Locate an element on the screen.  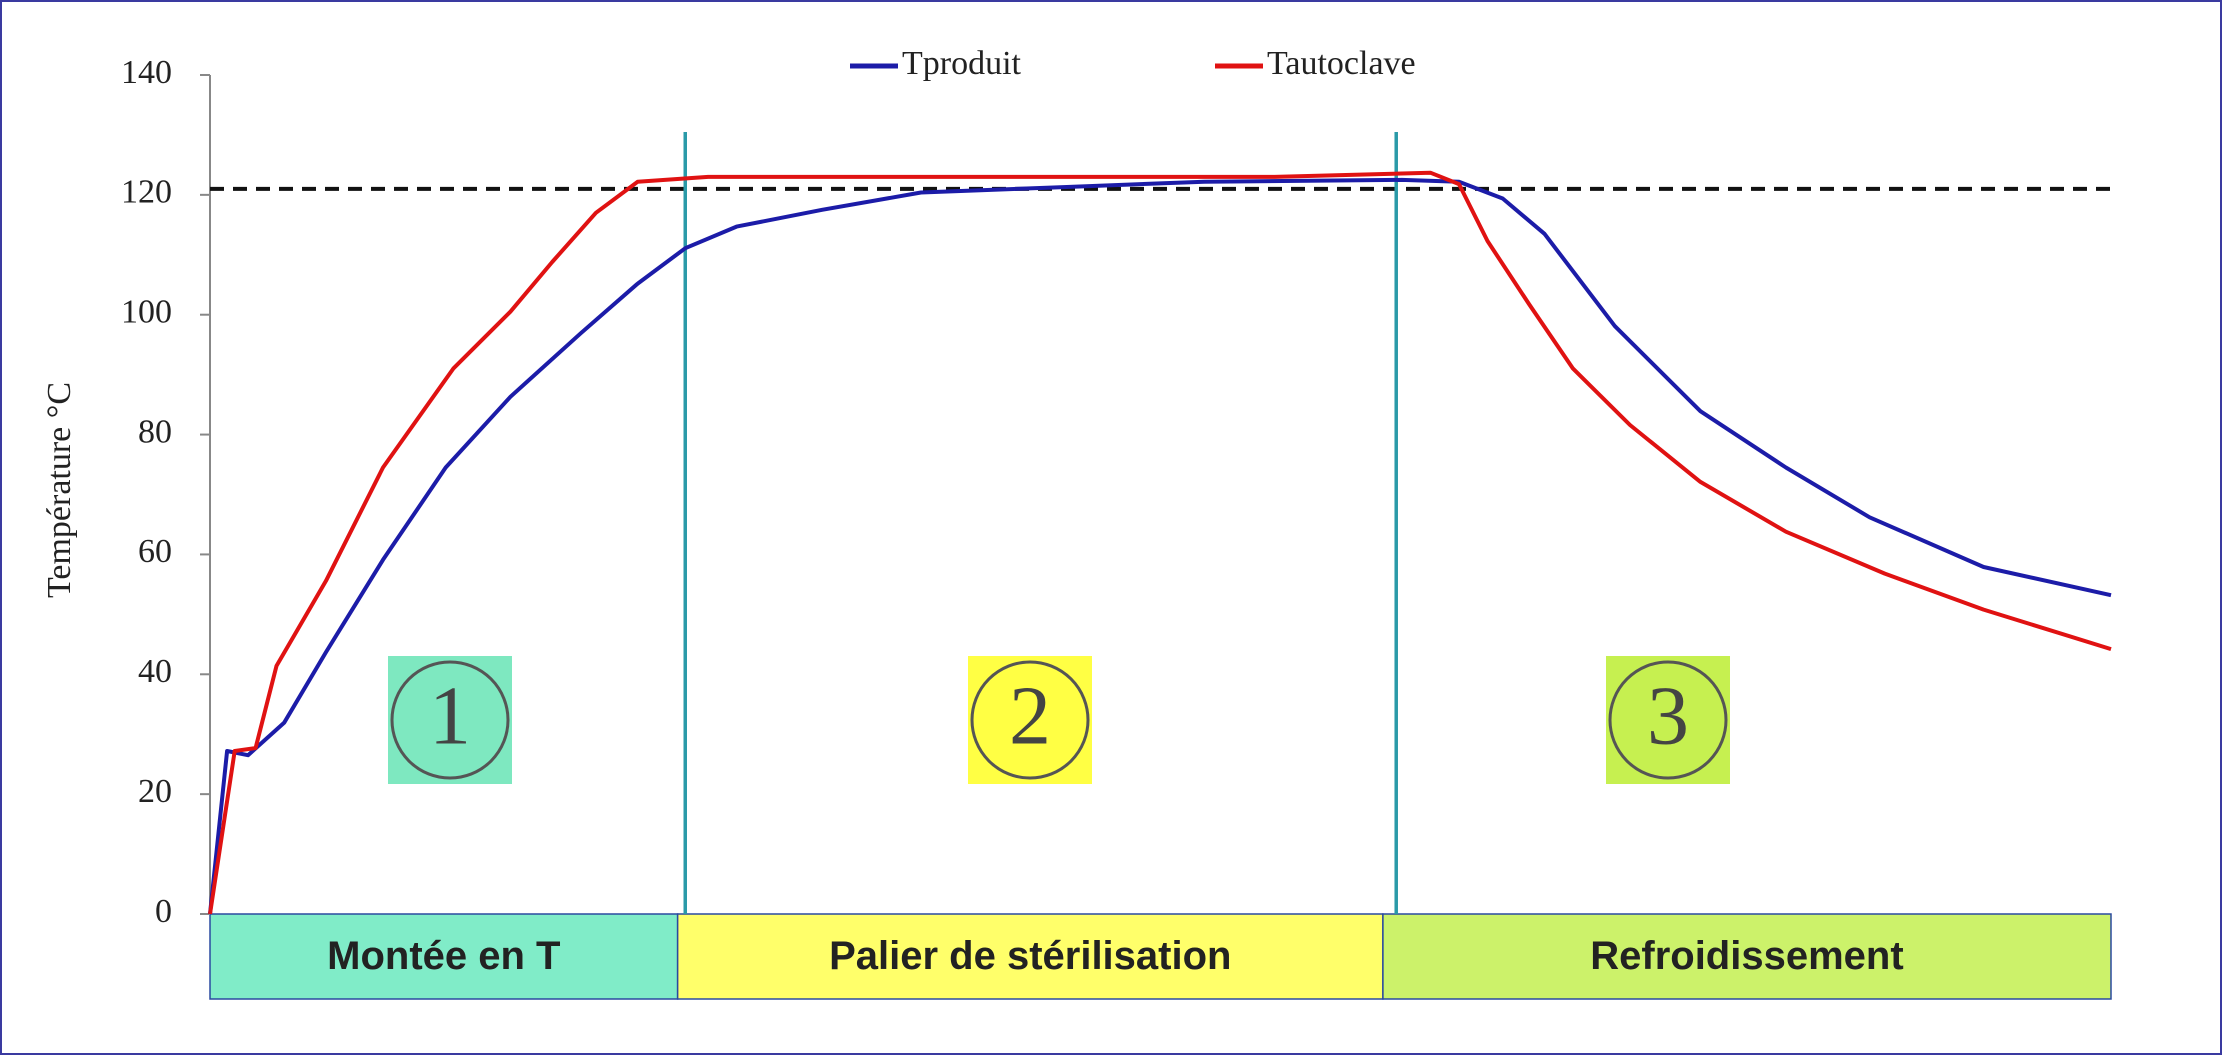
y-tick-label: 20 is located at coordinates (155, 791).